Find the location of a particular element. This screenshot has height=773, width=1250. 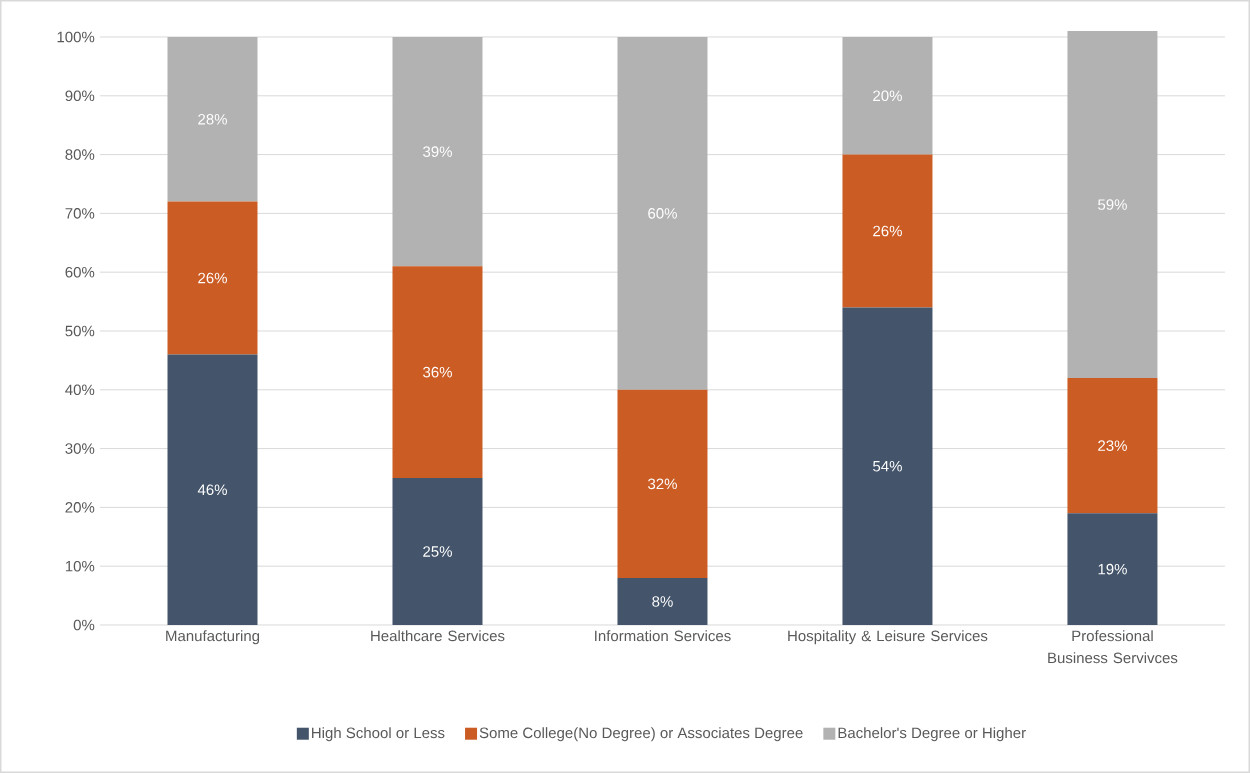

x-tick-label: Healthcare Services is located at coordinates (438, 636).